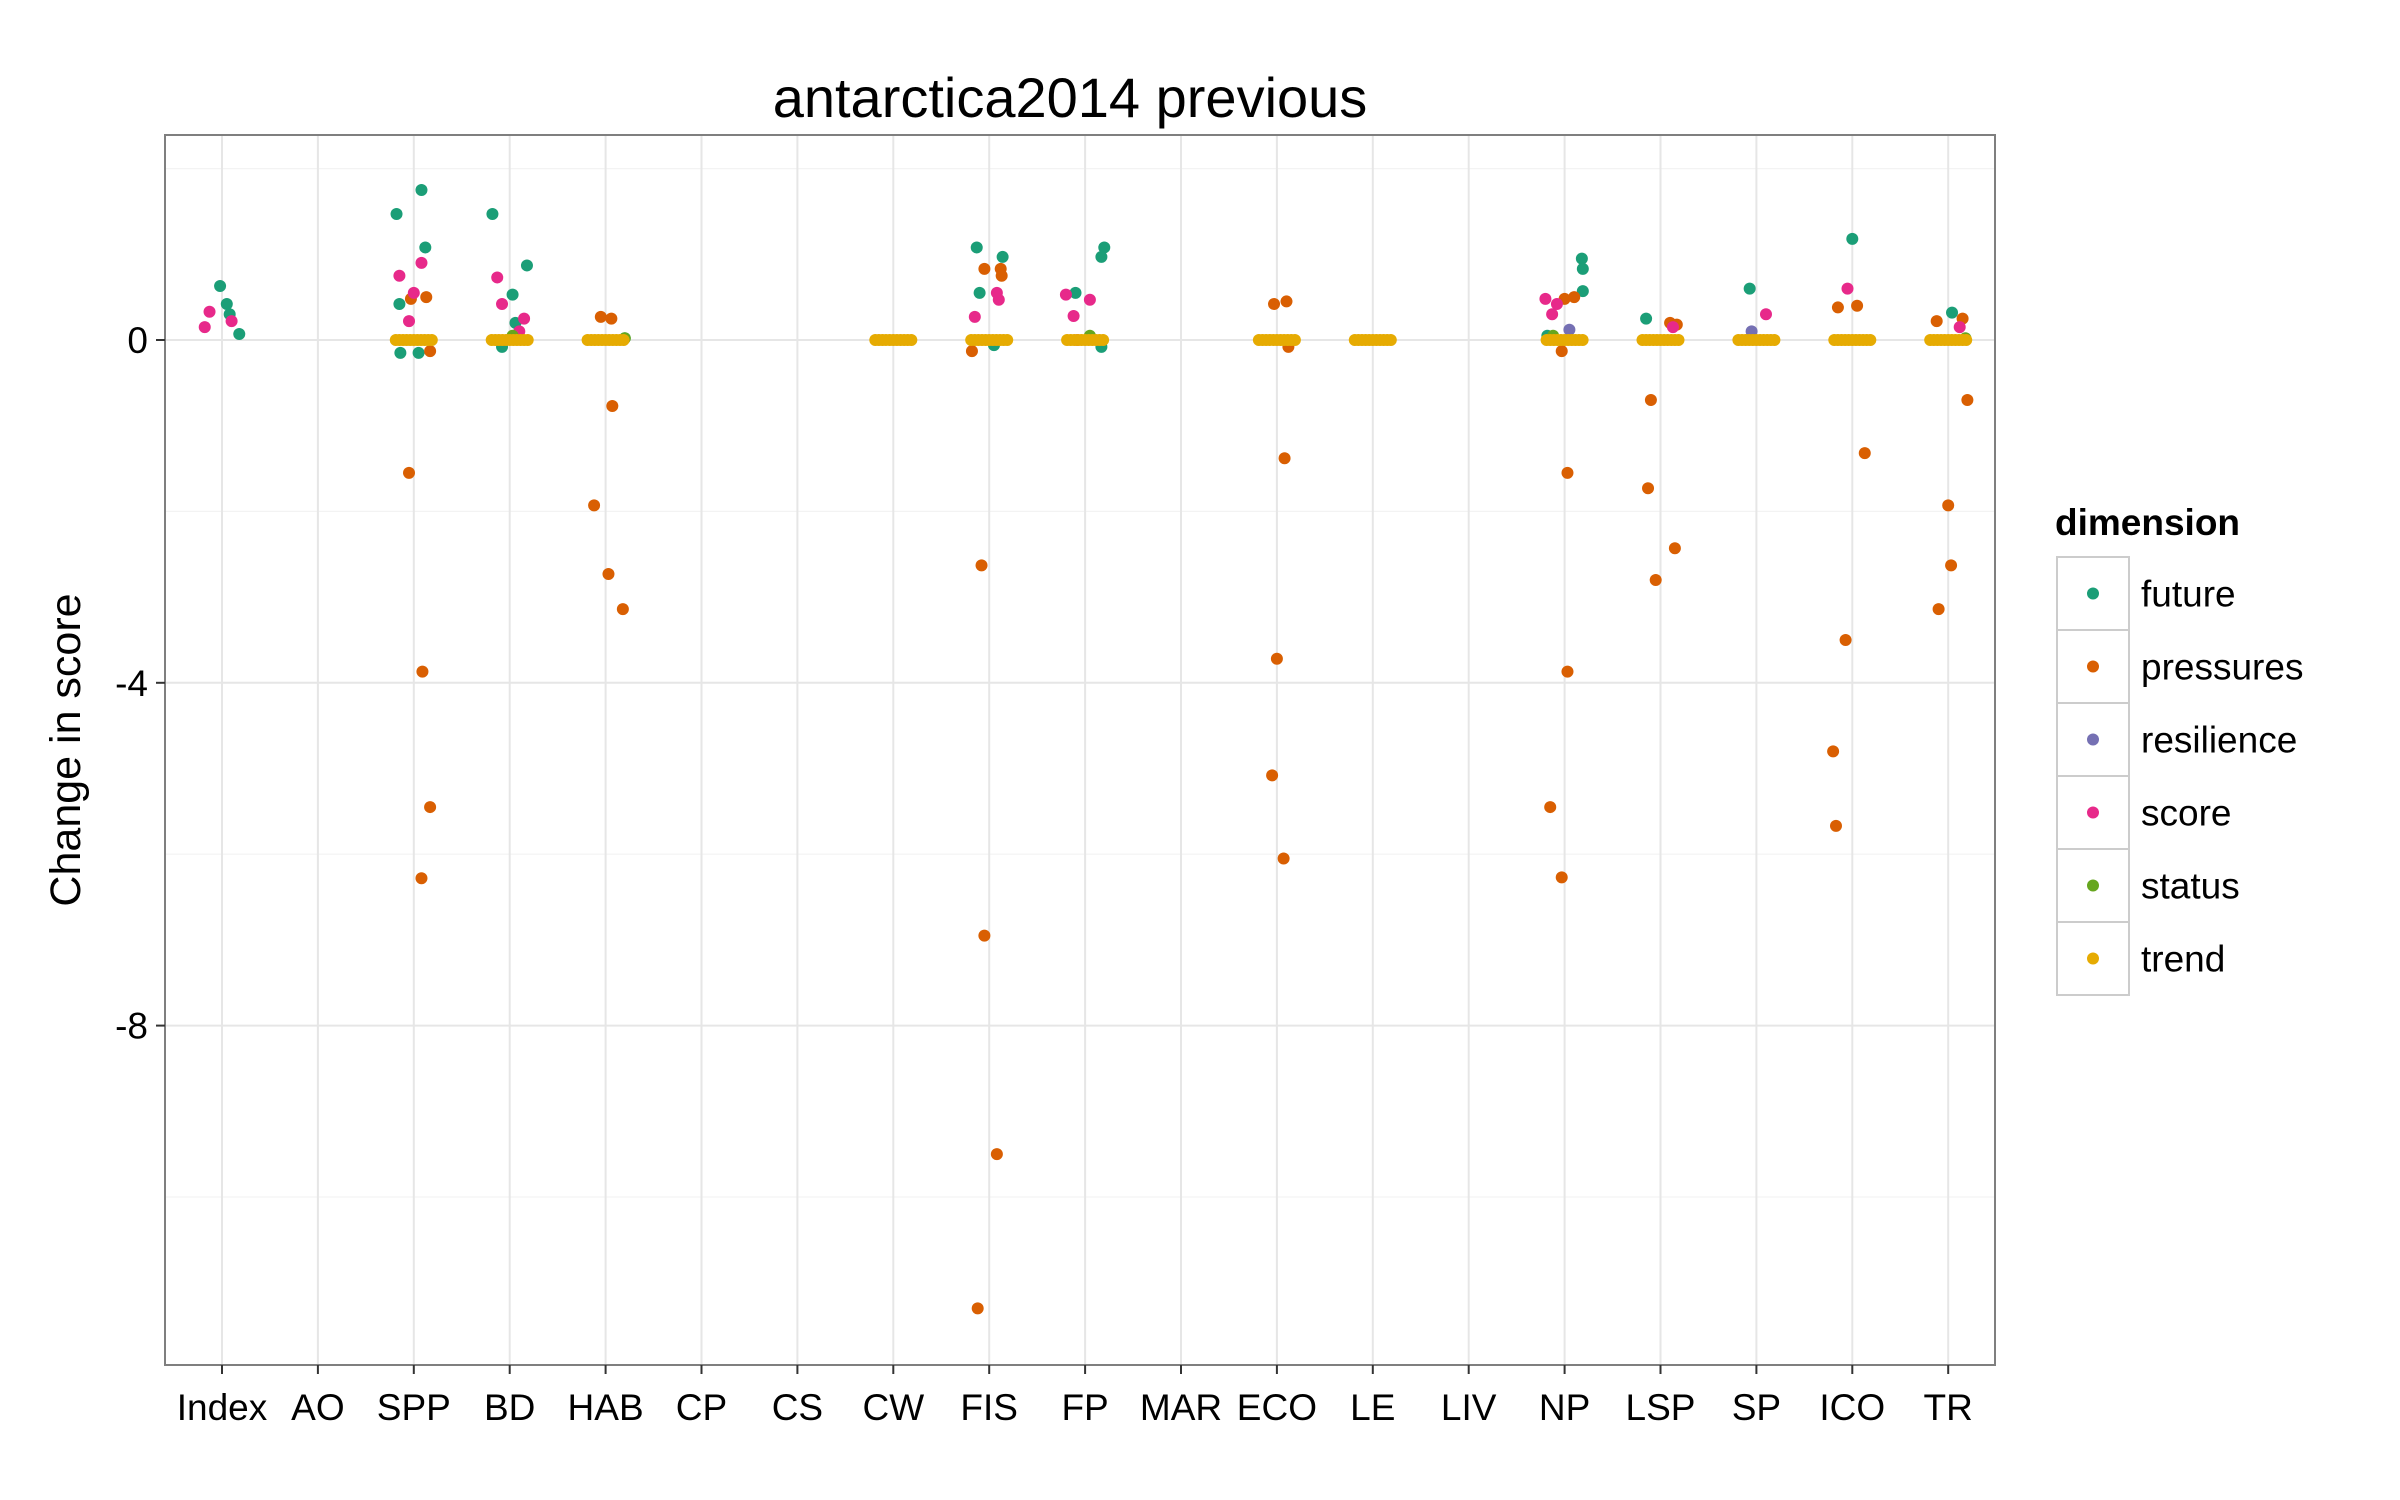 This screenshot has width=2400, height=1500. What do you see at coordinates (606, 1407) in the screenshot?
I see `x-tick-label-hab: HAB` at bounding box center [606, 1407].